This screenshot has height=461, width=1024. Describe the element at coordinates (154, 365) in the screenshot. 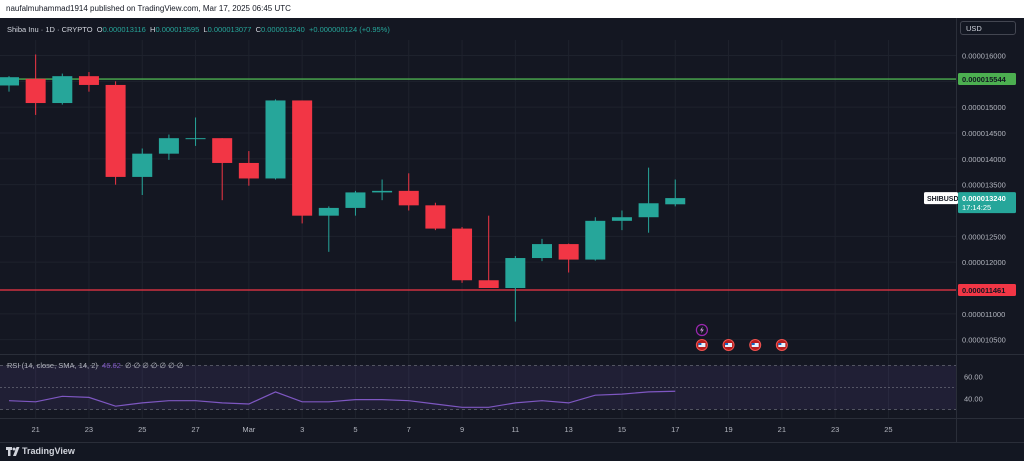

I see `rsi-placeholders: ∅ ∅ ∅ ∅ ∅ ∅ ∅` at that location.